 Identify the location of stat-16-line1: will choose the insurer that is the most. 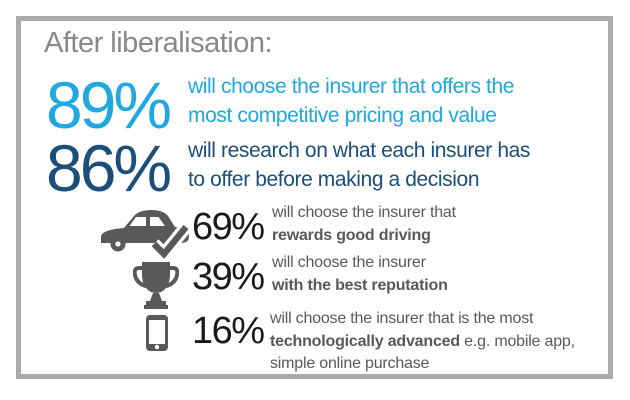
(402, 318).